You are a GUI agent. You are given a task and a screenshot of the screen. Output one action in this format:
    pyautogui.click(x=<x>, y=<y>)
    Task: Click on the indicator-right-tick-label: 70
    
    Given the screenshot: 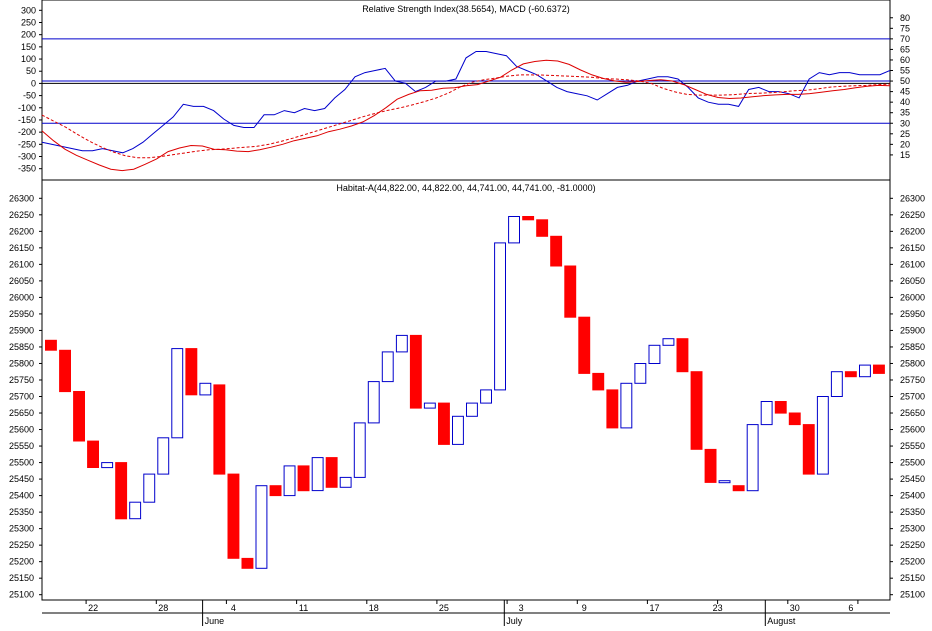 What is the action you would take?
    pyautogui.click(x=905, y=39)
    